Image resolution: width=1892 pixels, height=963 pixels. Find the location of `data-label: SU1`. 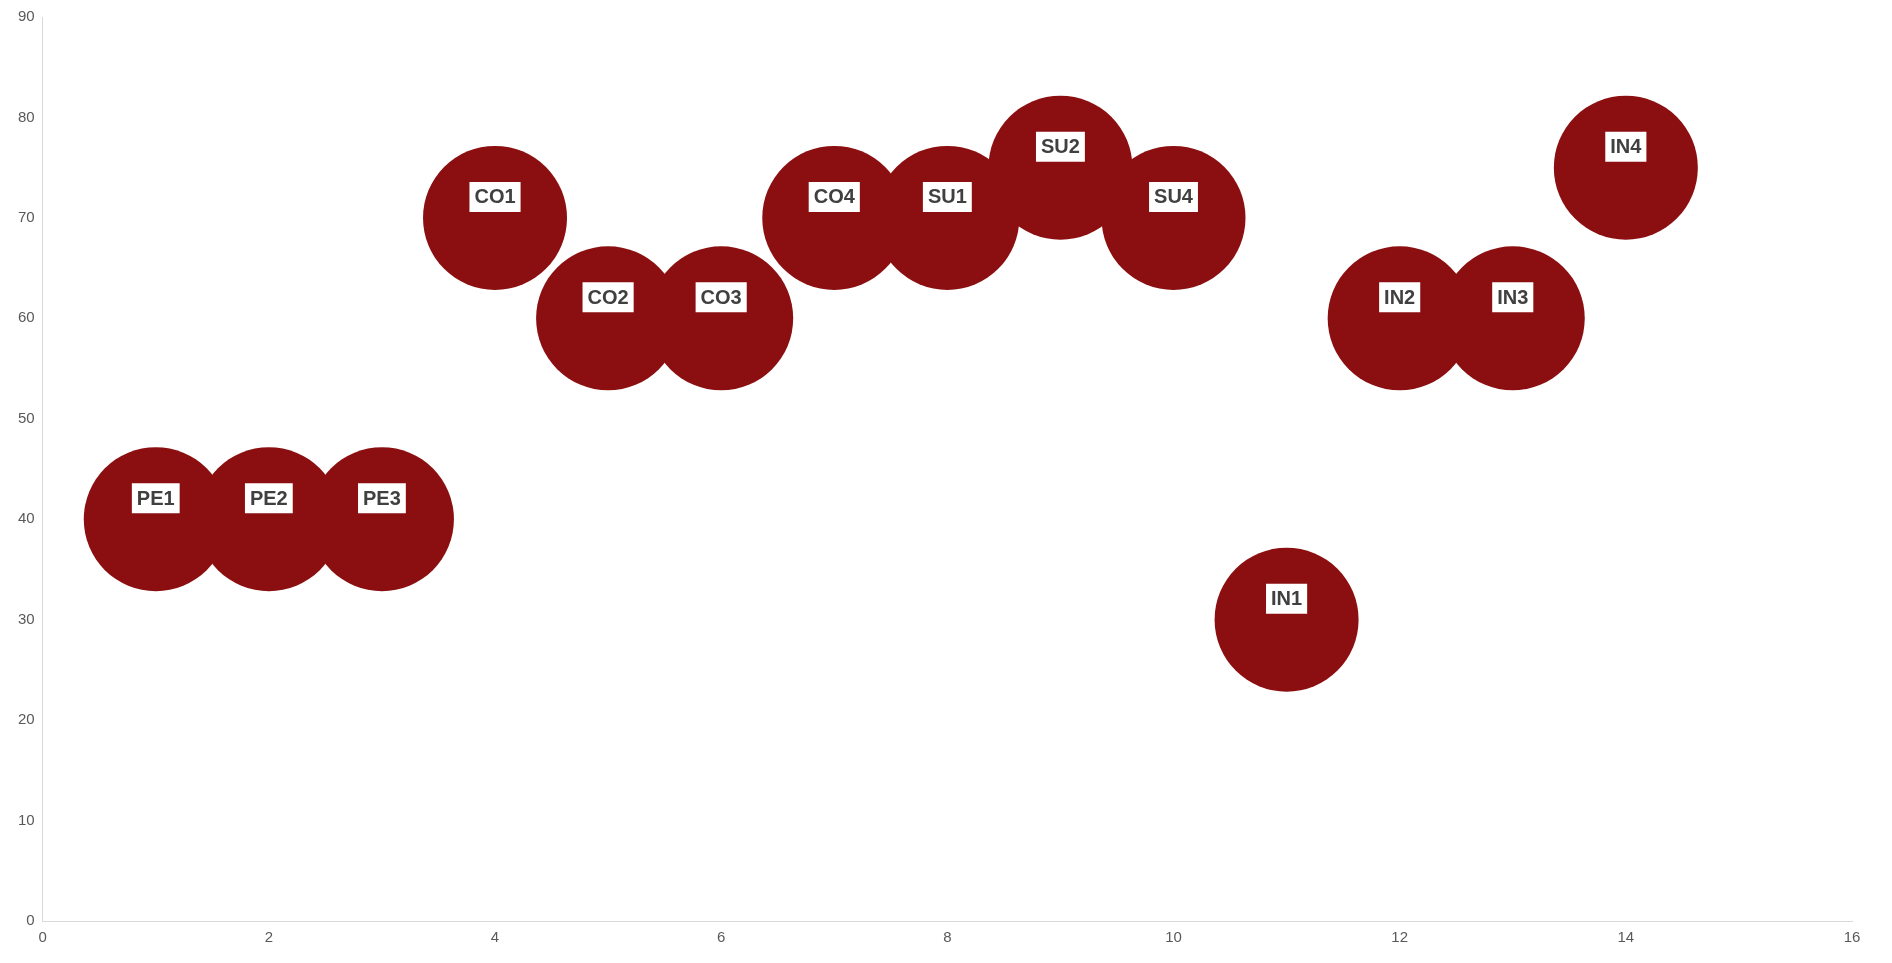

data-label: SU1 is located at coordinates (947, 196).